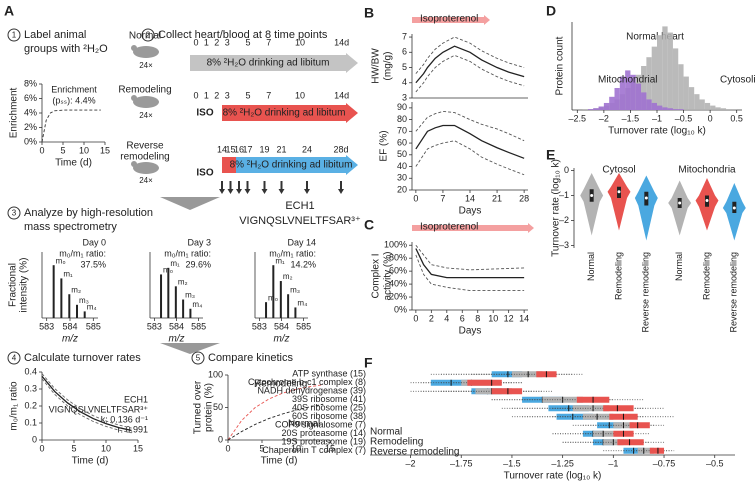 The height and width of the screenshot is (486, 755). I want to click on x-axis-label: Turnover rate (log₁₀ k), so click(553, 476).